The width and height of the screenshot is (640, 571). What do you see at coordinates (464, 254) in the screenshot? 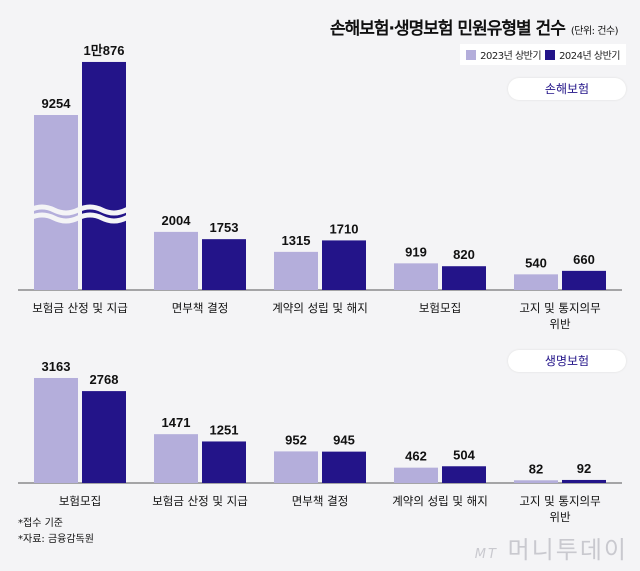
I see `data-label: 820` at bounding box center [464, 254].